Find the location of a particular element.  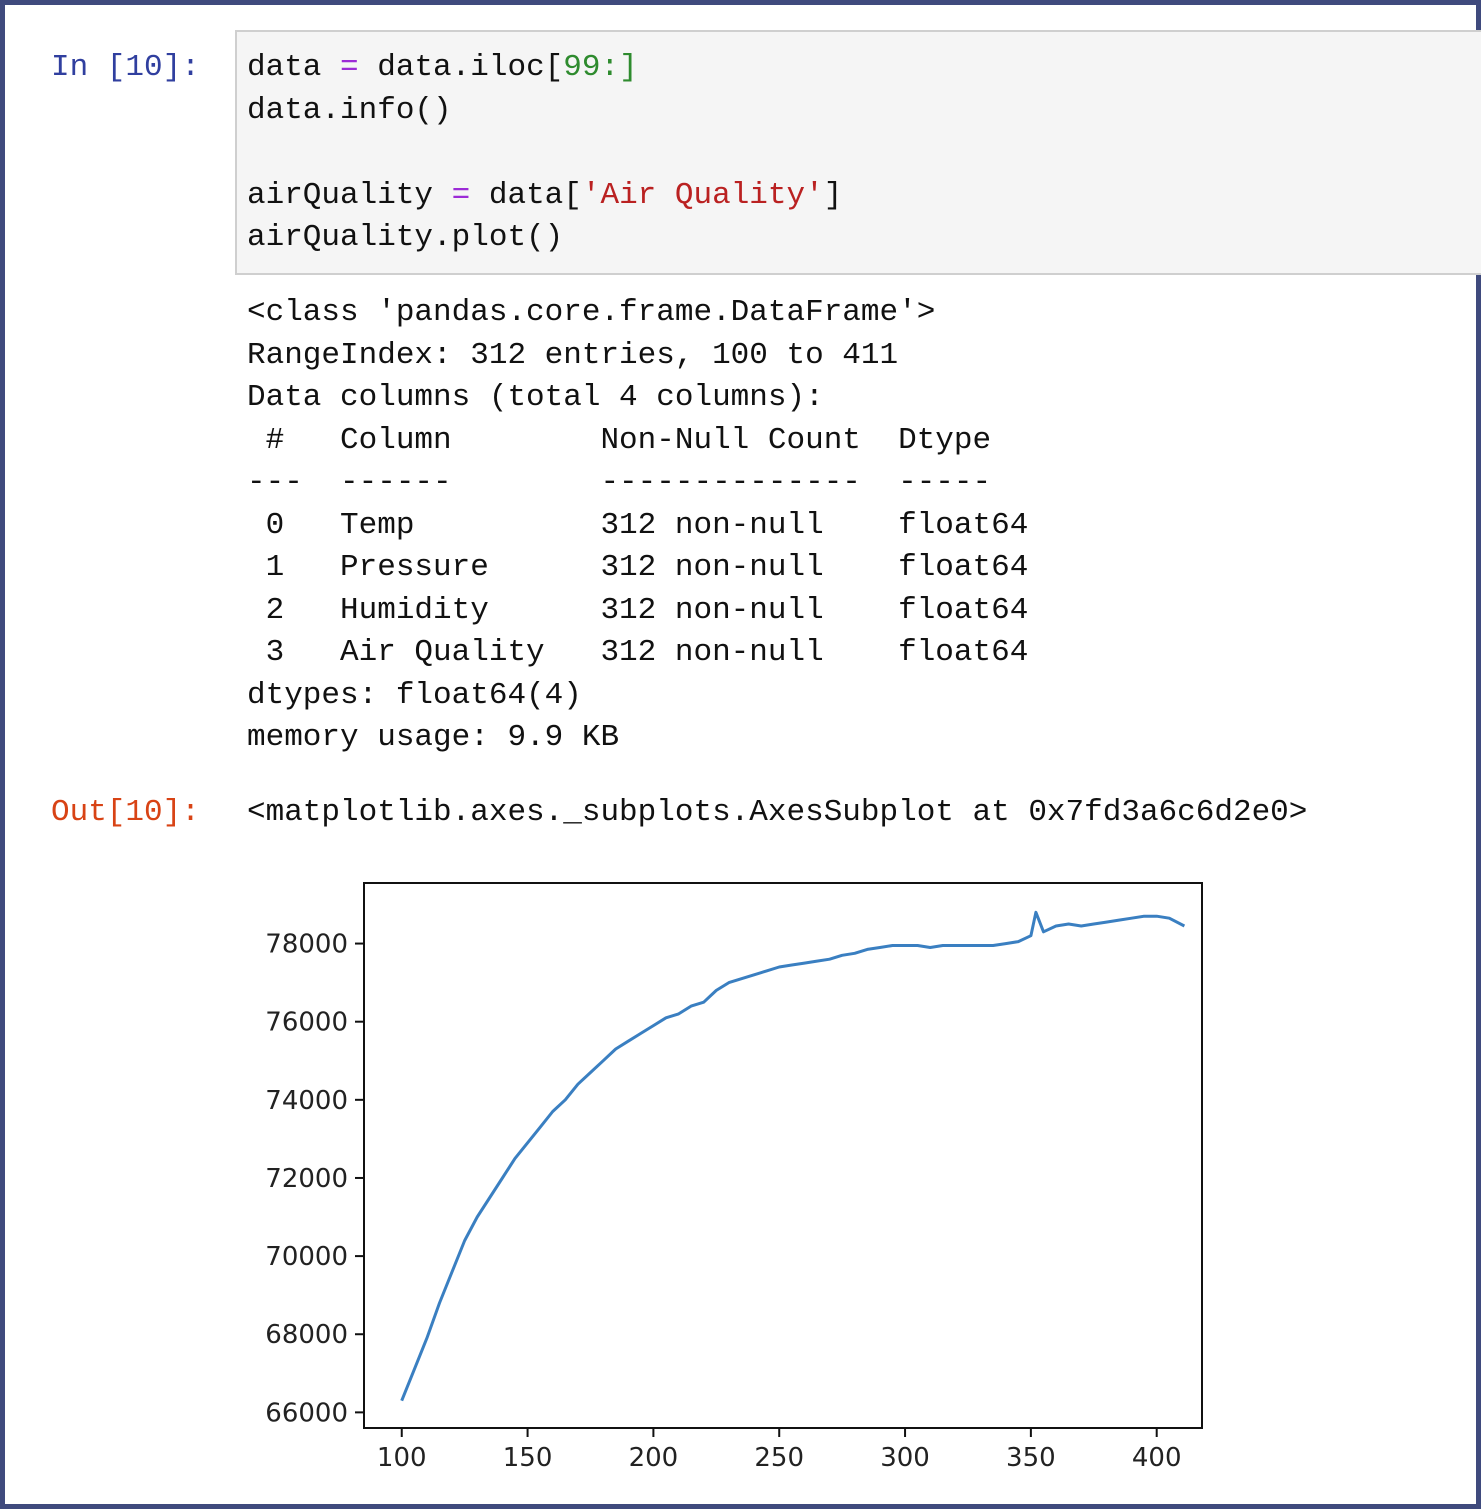

info-table-row: 2 Humidity 312 non-null float64 is located at coordinates (638, 610).